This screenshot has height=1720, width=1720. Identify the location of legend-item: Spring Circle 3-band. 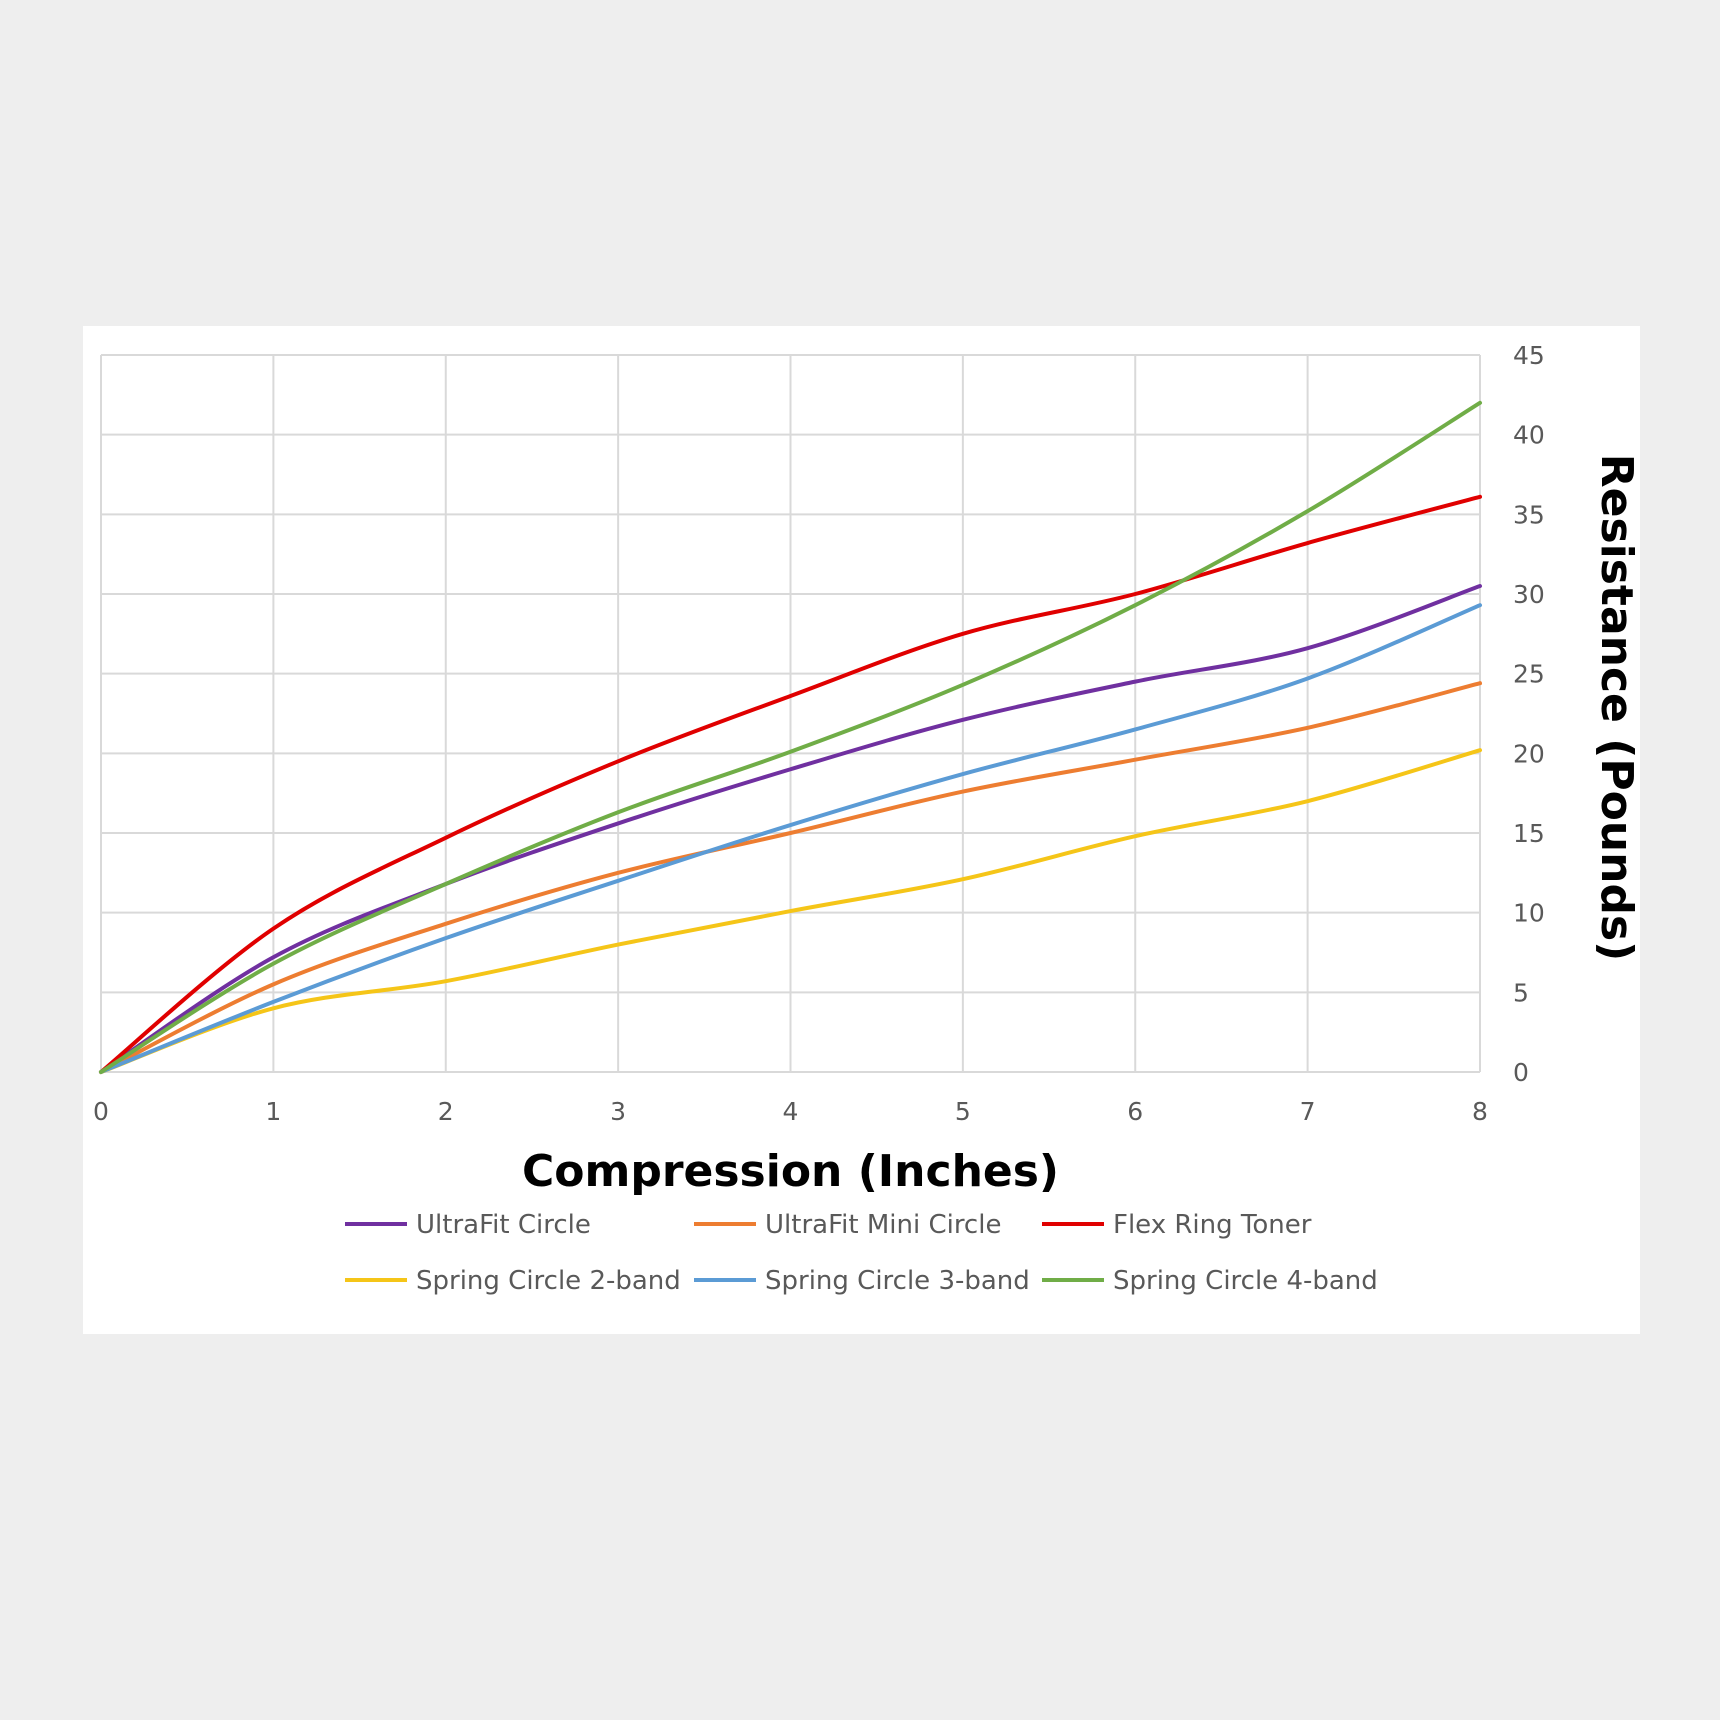
(862, 1281).